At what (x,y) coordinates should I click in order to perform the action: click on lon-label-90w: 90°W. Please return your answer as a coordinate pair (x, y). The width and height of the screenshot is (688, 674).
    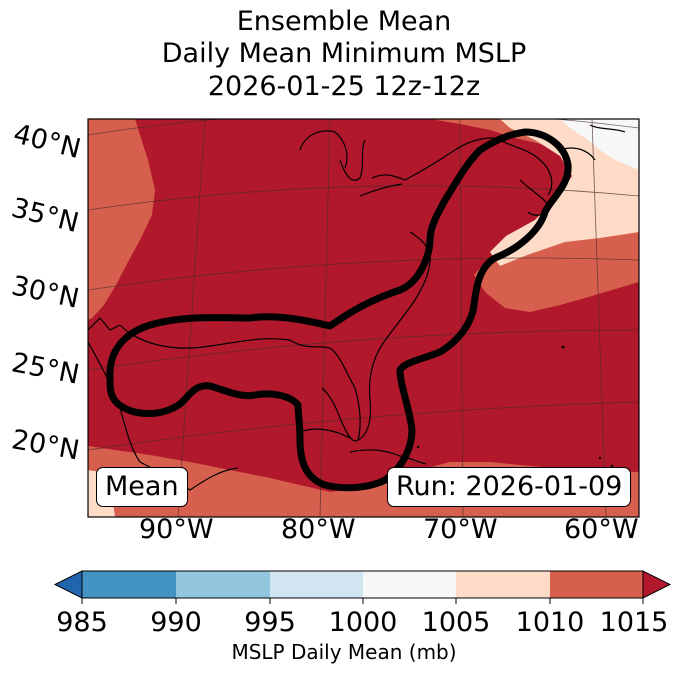
    Looking at the image, I should click on (176, 529).